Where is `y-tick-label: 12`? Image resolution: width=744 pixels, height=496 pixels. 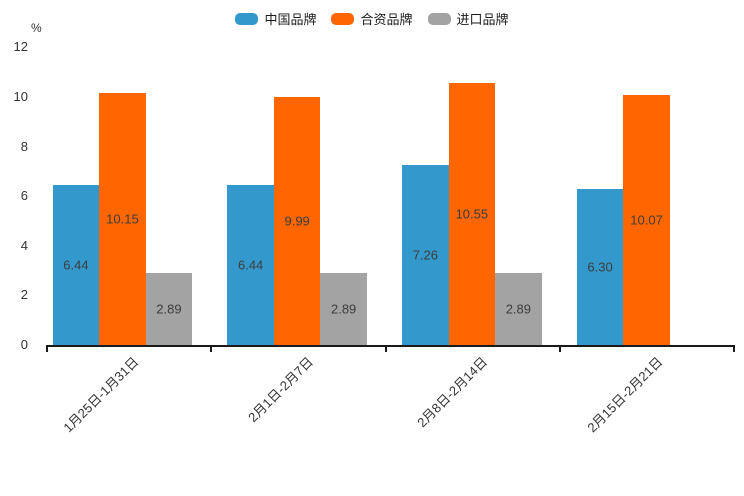 y-tick-label: 12 is located at coordinates (20, 47).